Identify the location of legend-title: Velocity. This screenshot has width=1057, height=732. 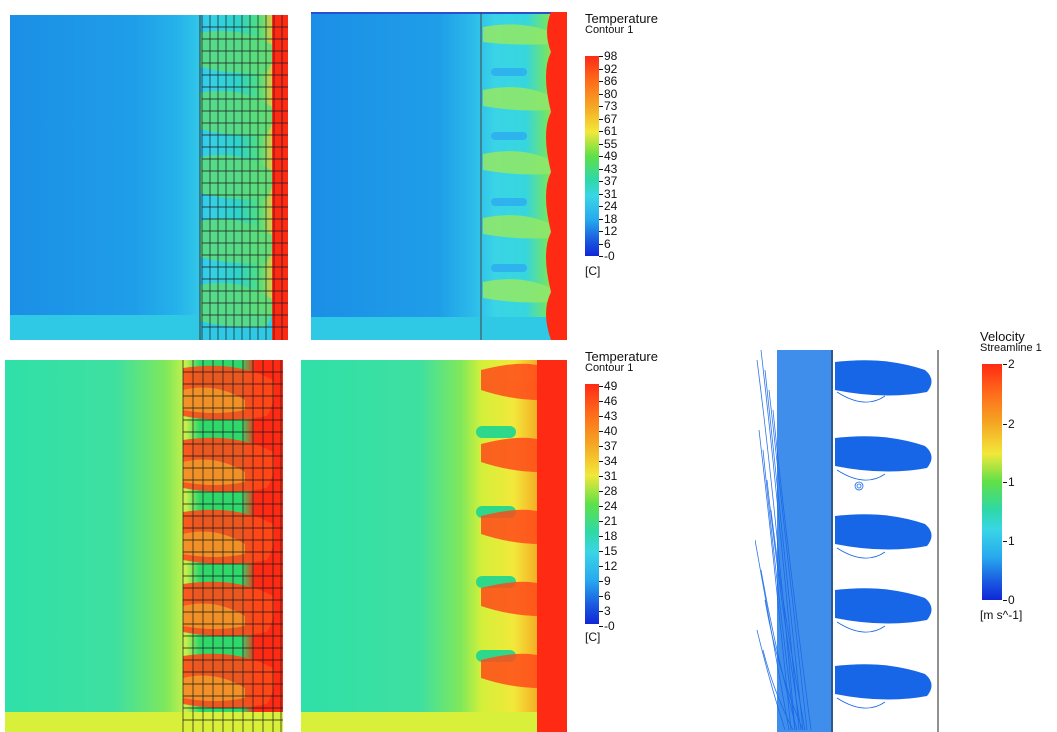
(1002, 336).